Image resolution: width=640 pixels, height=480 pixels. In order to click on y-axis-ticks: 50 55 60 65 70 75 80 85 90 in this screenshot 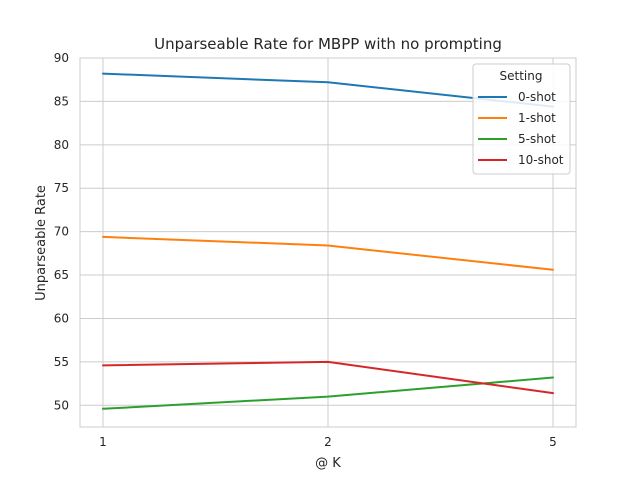, I will do `click(61, 231)`.